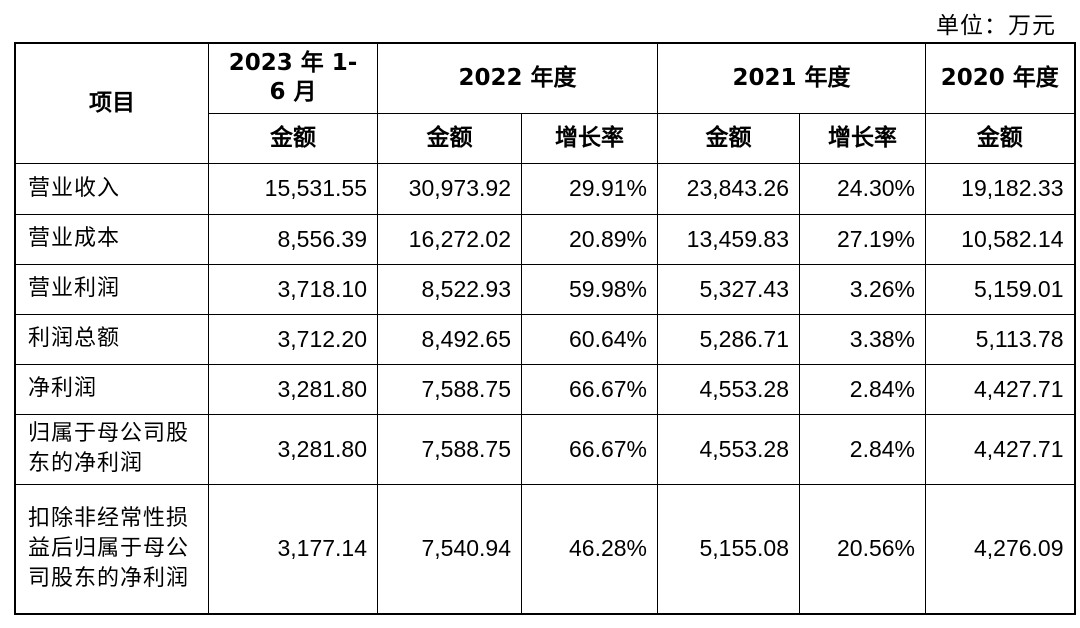 The image size is (1080, 628). What do you see at coordinates (293, 239) in the screenshot?
I see `cell-2023h1-amount: 8,556.39` at bounding box center [293, 239].